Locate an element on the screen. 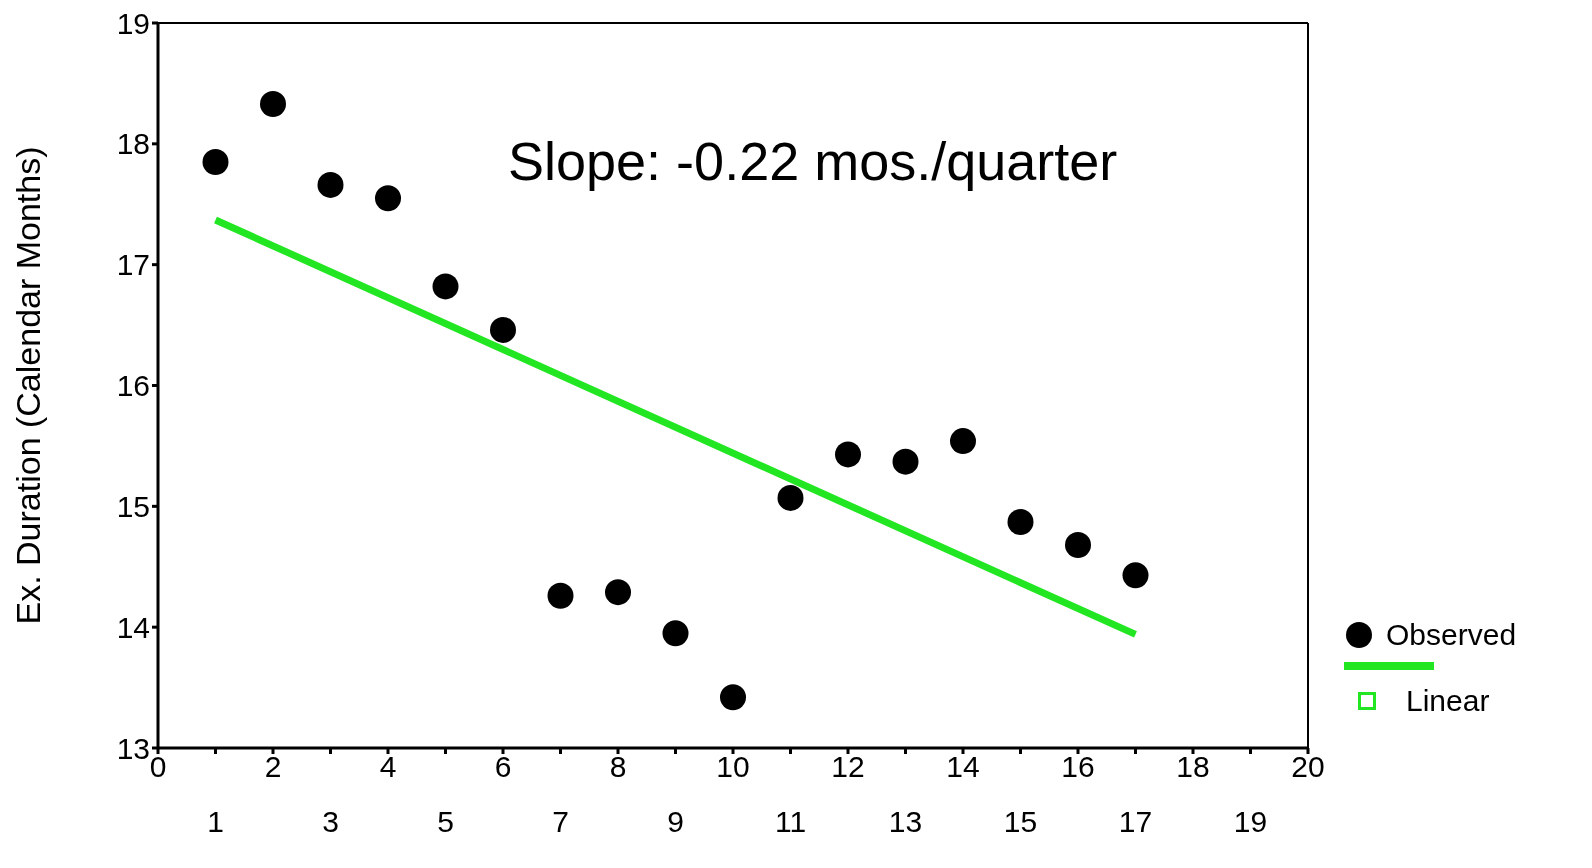 The image size is (1592, 868). x-tick-label: 8 is located at coordinates (618, 767).